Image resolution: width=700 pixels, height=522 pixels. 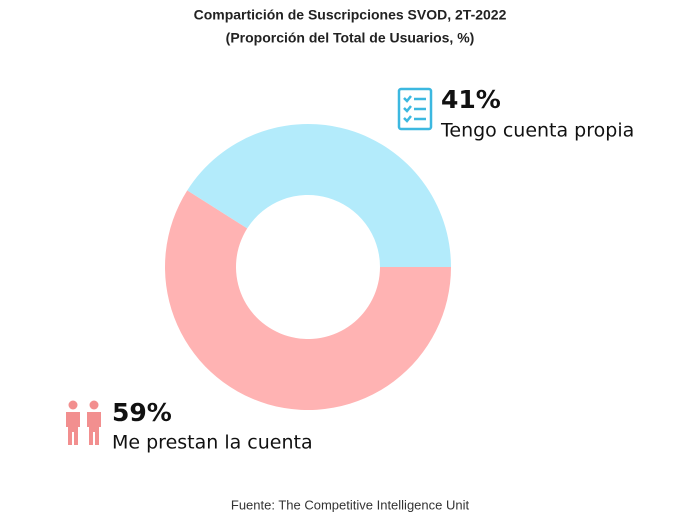 I want to click on category-label: Tengo cuenta propia, so click(x=537, y=131).